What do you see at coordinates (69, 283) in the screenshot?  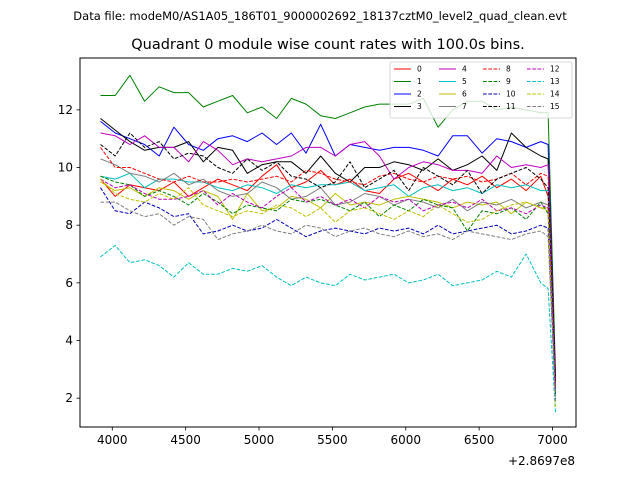 I see `y-tick-label: 6` at bounding box center [69, 283].